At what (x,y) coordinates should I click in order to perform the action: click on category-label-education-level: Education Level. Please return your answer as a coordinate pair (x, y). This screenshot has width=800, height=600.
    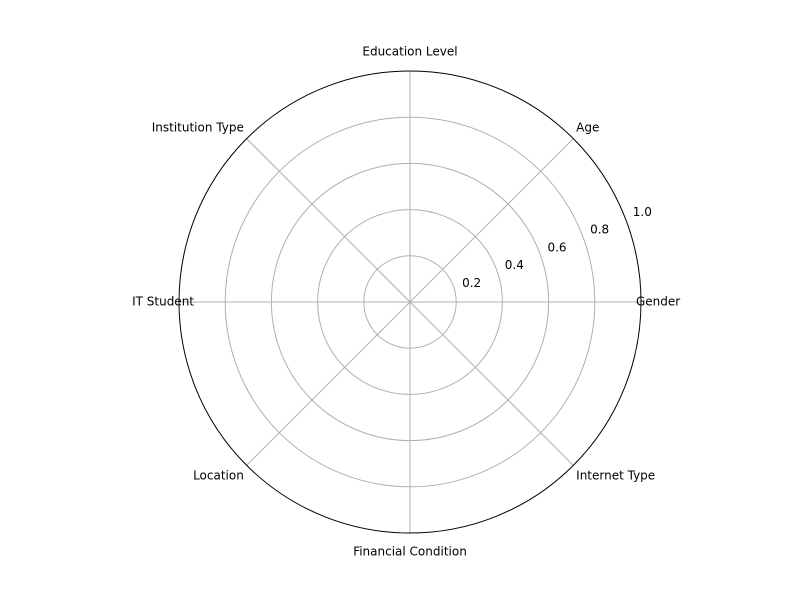
    Looking at the image, I should click on (409, 52).